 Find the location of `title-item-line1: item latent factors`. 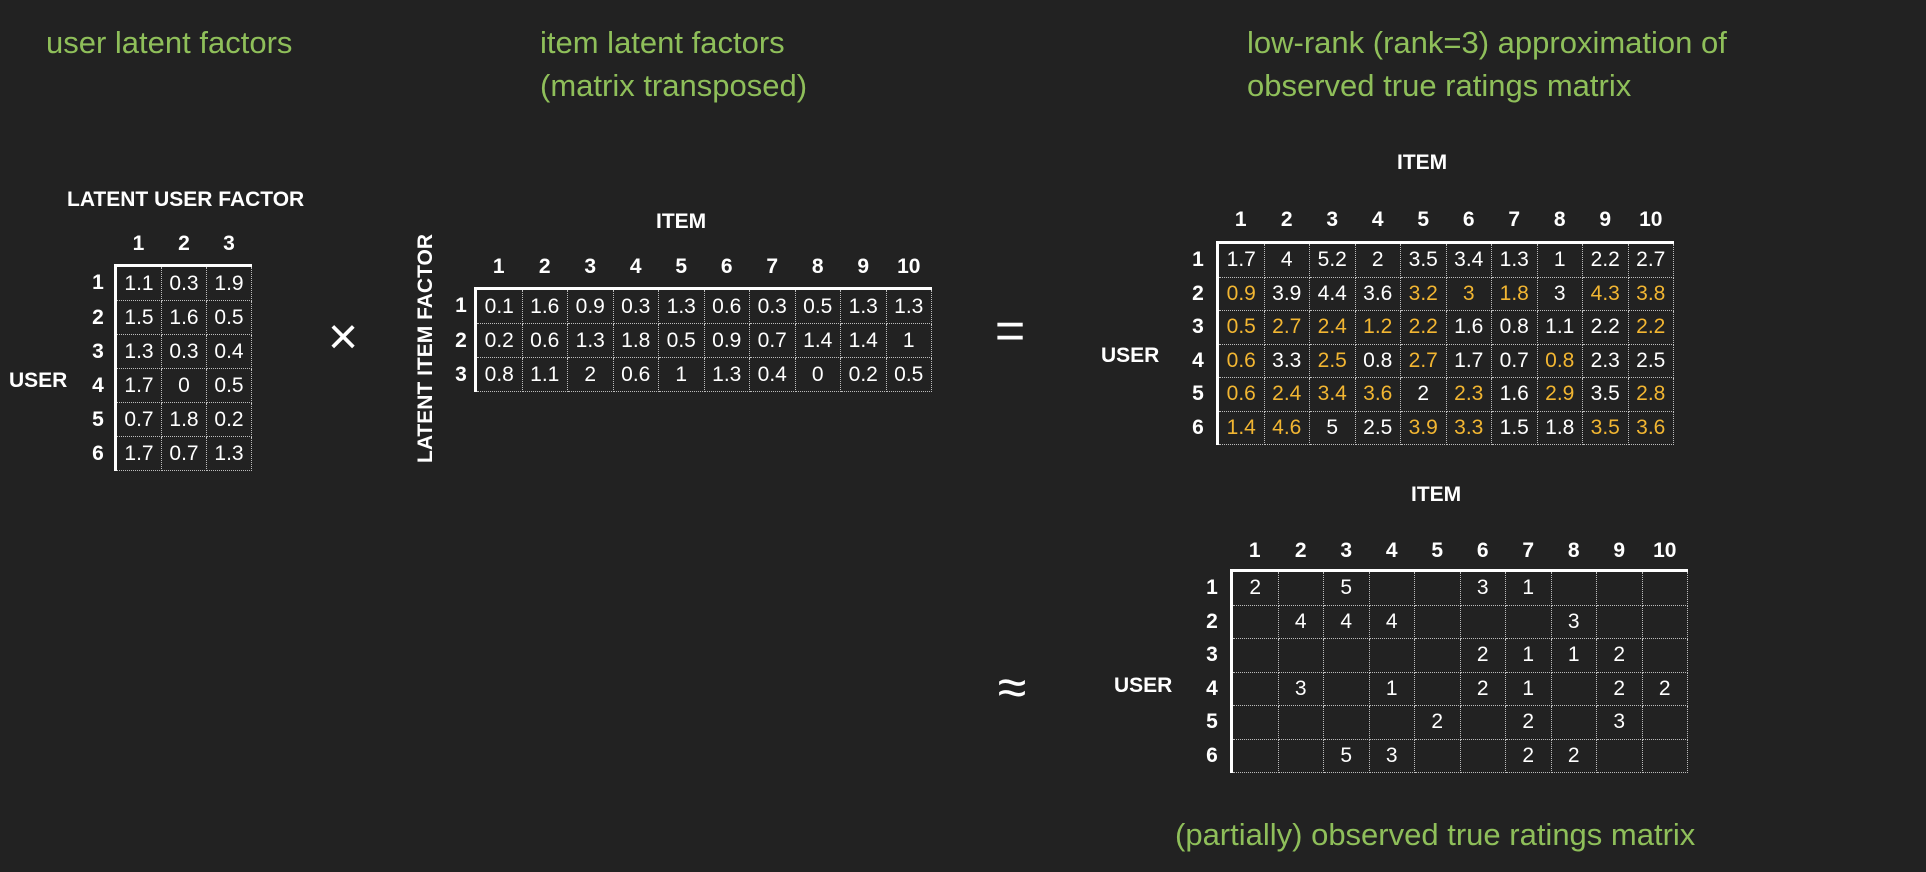

title-item-line1: item latent factors is located at coordinates (662, 42).